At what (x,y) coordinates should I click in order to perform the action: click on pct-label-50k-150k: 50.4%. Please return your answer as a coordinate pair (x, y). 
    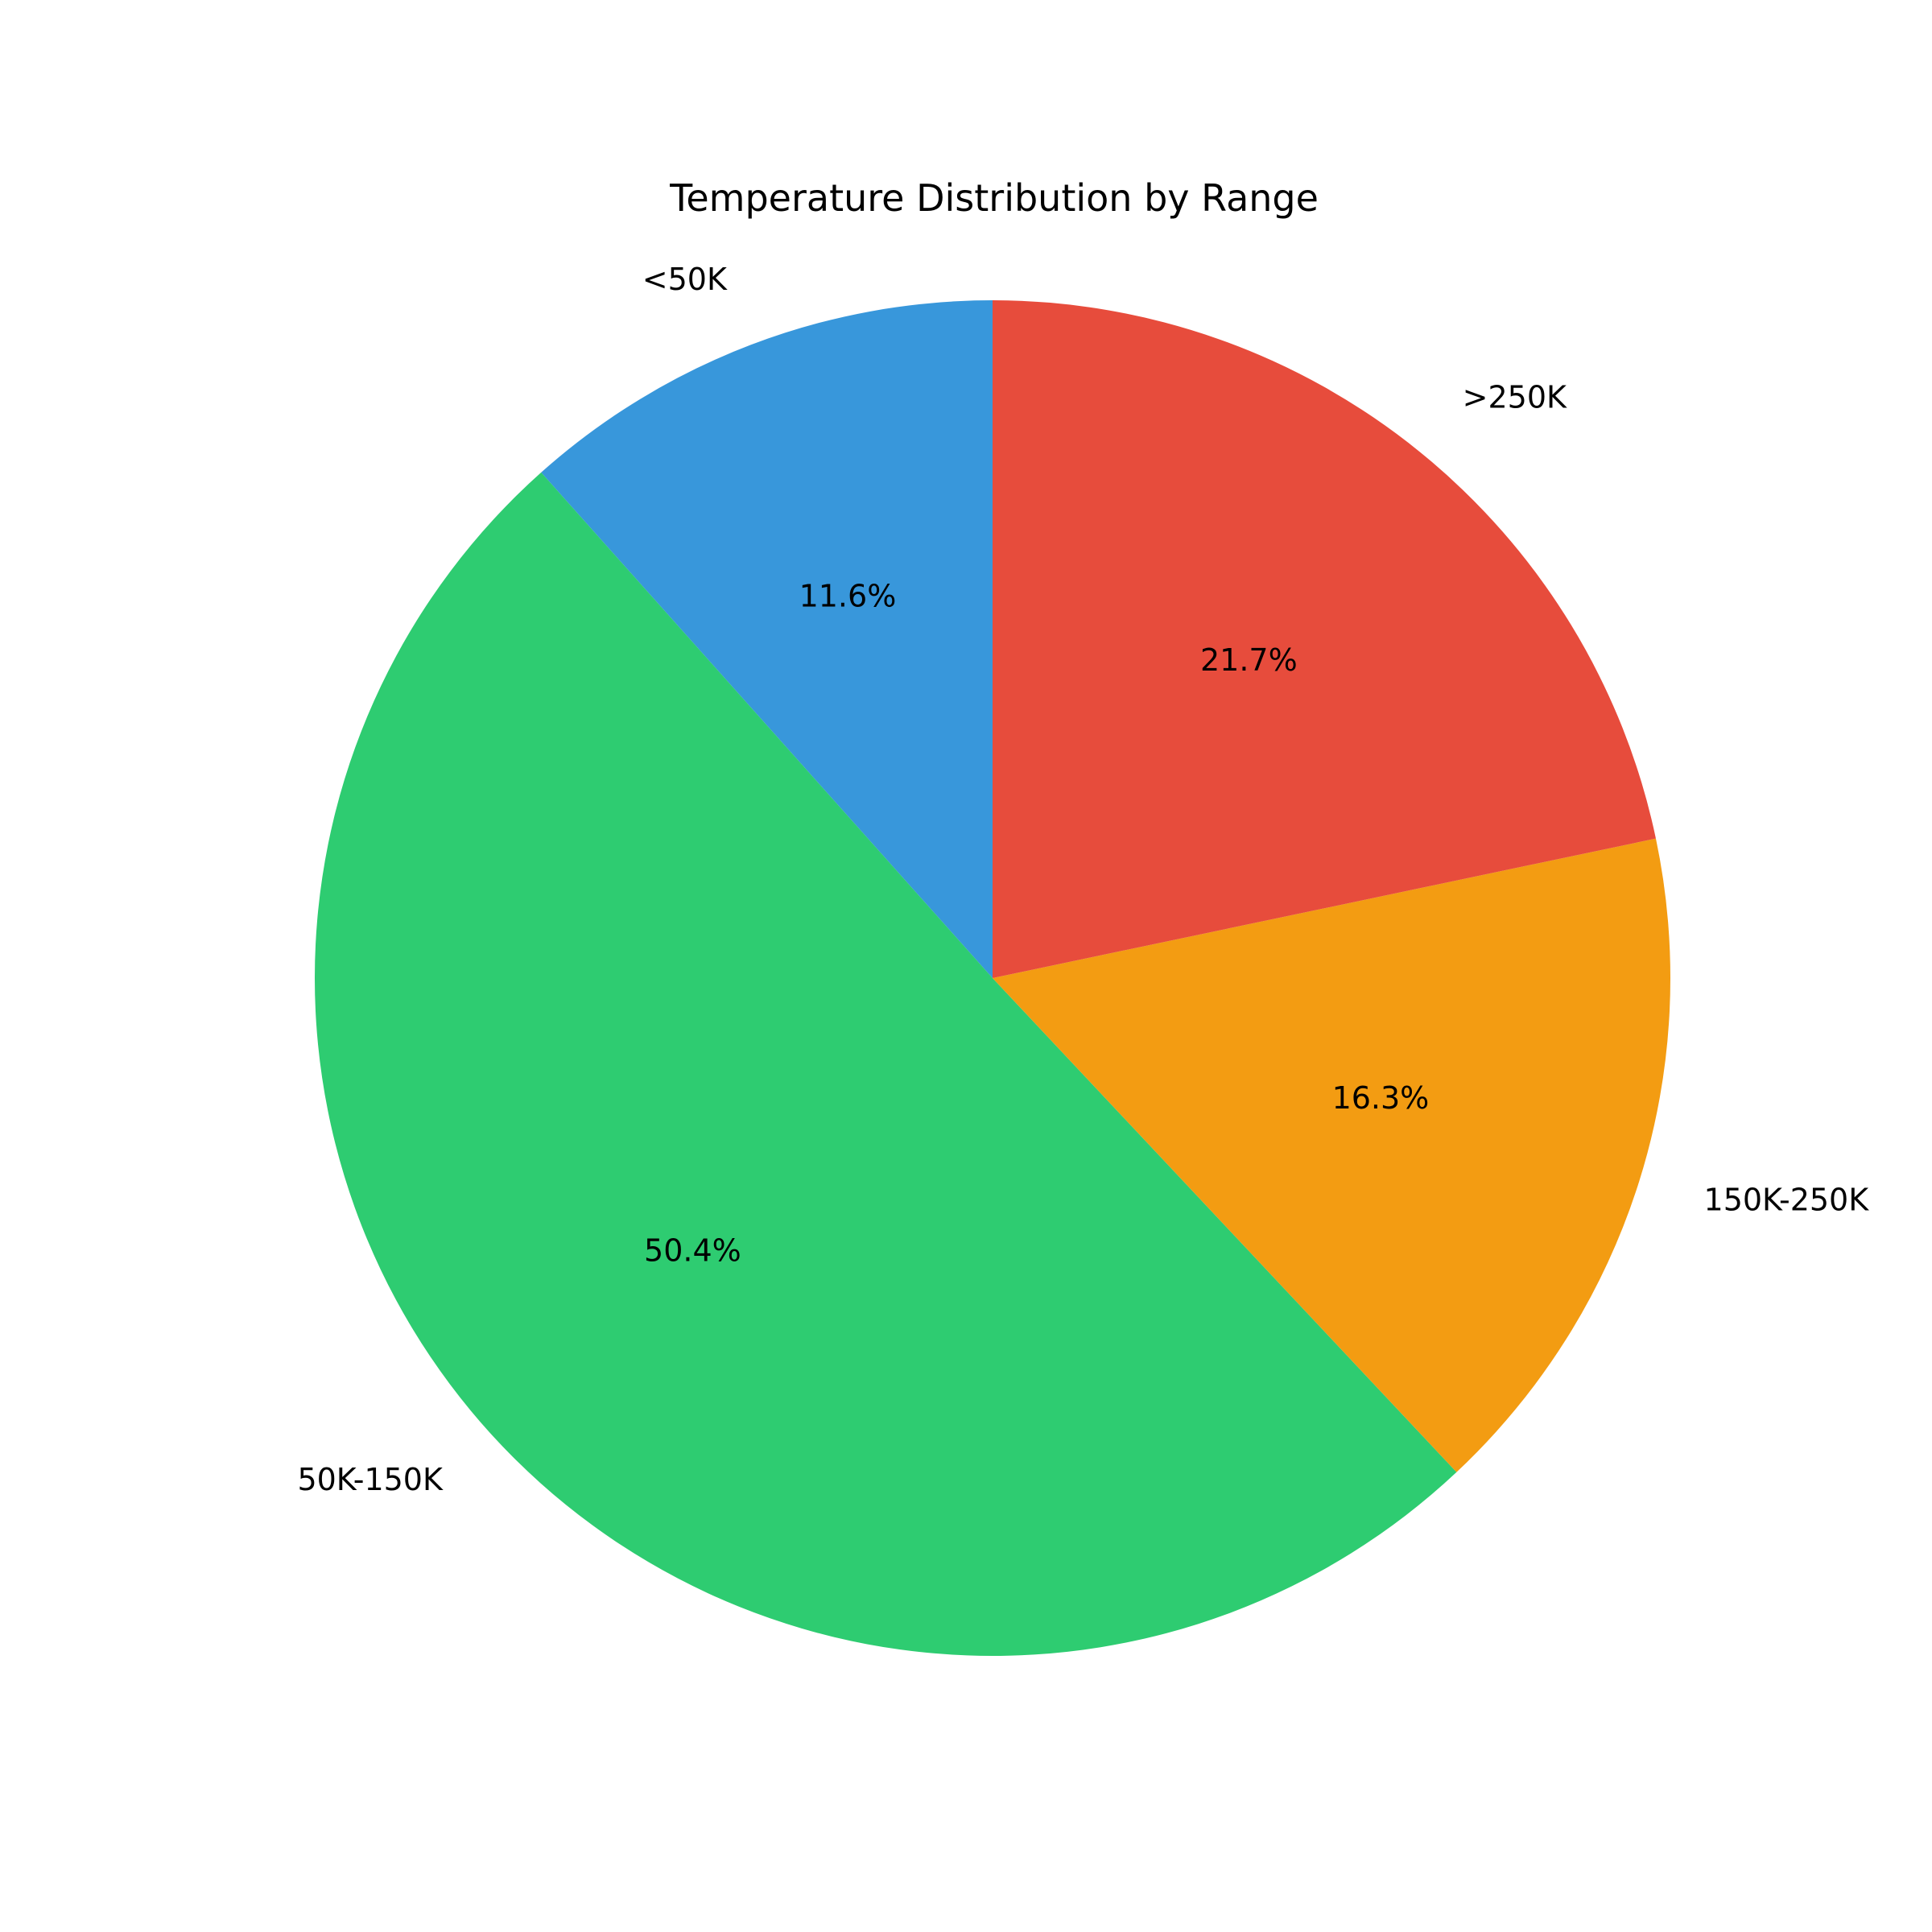
    Looking at the image, I should click on (692, 1251).